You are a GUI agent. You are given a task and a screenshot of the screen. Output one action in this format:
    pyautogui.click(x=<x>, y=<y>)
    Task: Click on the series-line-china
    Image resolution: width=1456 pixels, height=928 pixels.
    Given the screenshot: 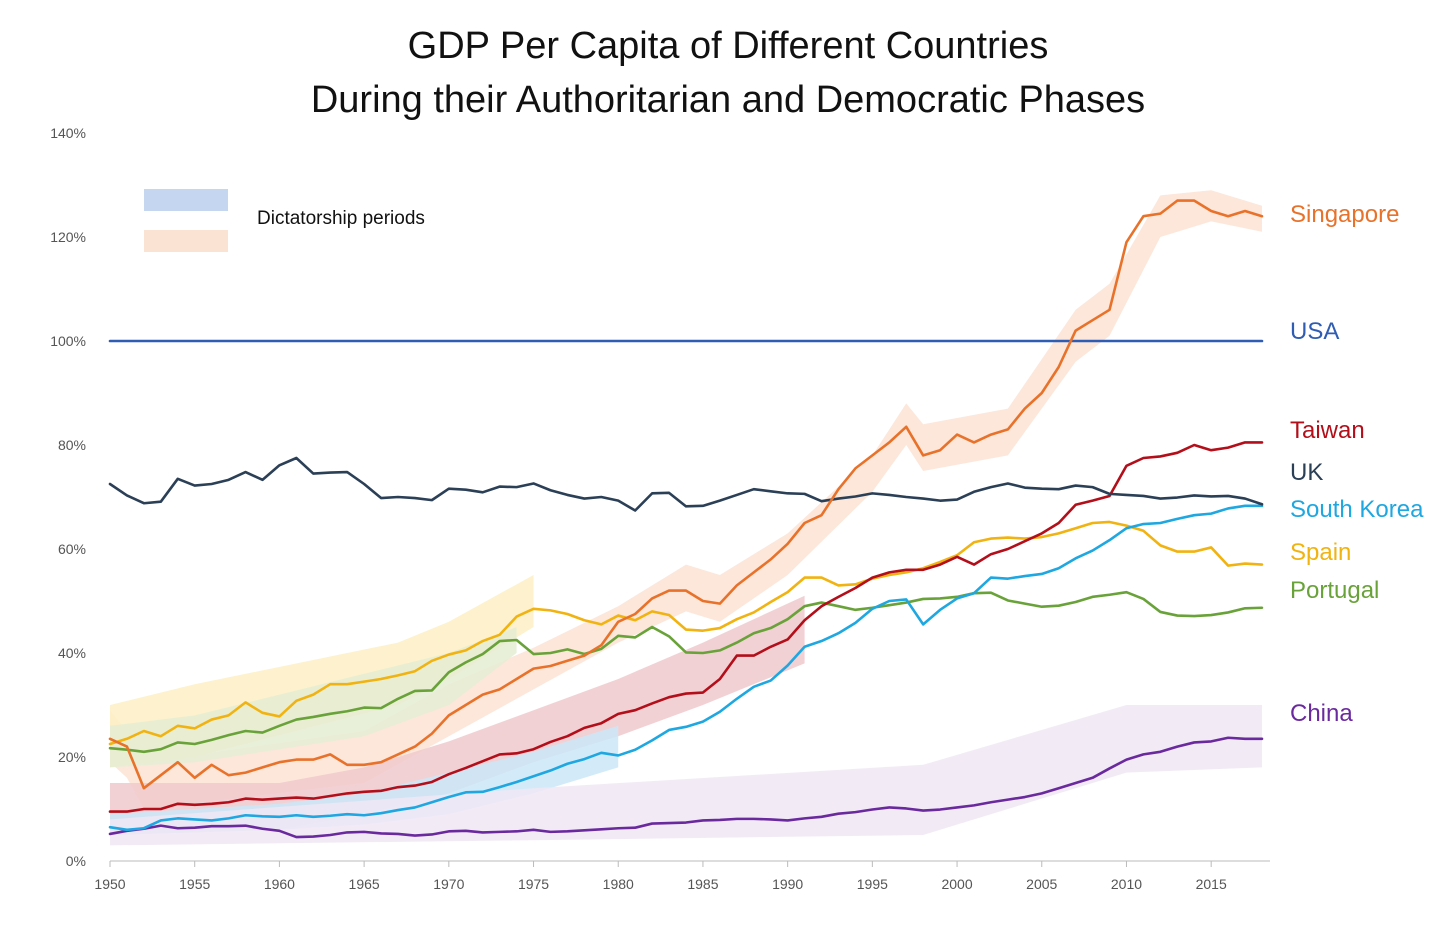 What is the action you would take?
    pyautogui.click(x=686, y=787)
    